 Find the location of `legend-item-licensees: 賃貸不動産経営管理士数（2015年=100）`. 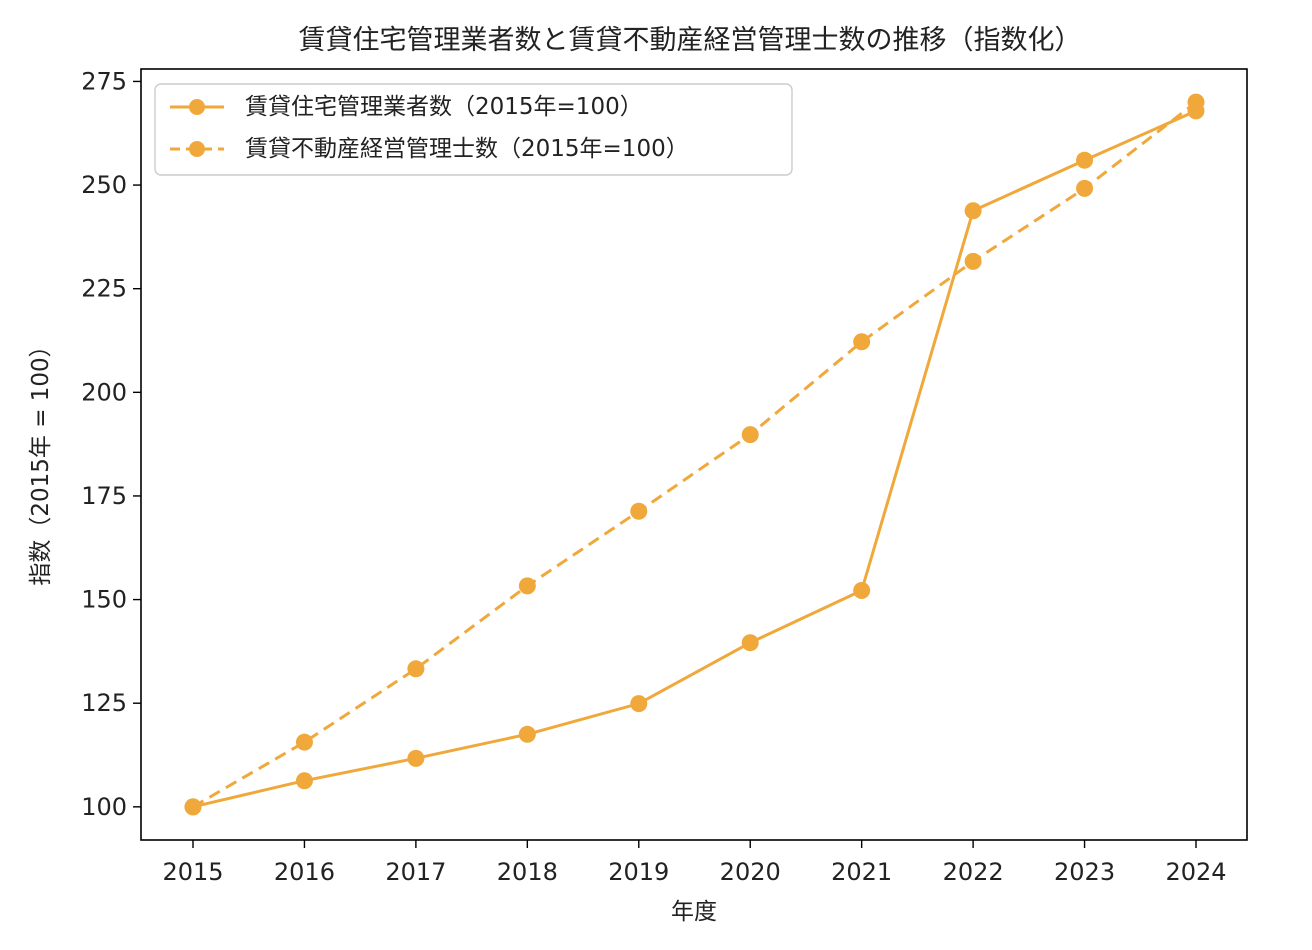

legend-item-licensees: 賃貸不動産経営管理士数（2015年=100） is located at coordinates (467, 149).